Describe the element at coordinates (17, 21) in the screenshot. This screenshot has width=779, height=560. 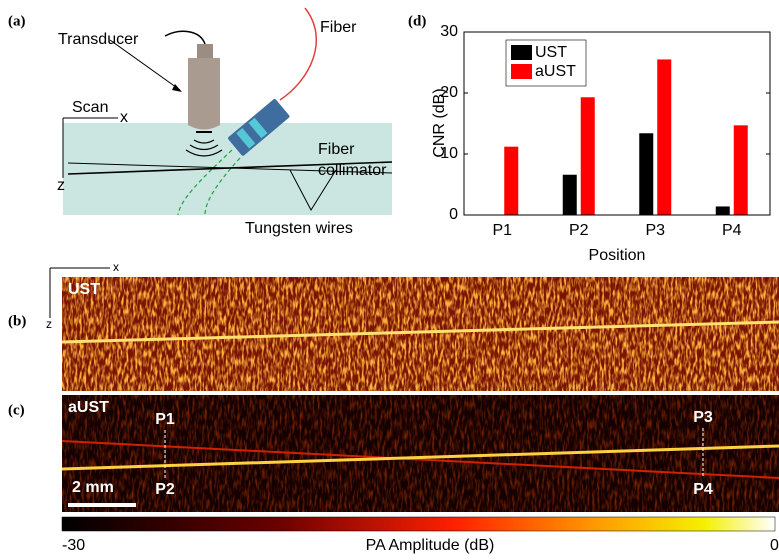
I see `panel-label: (a)` at that location.